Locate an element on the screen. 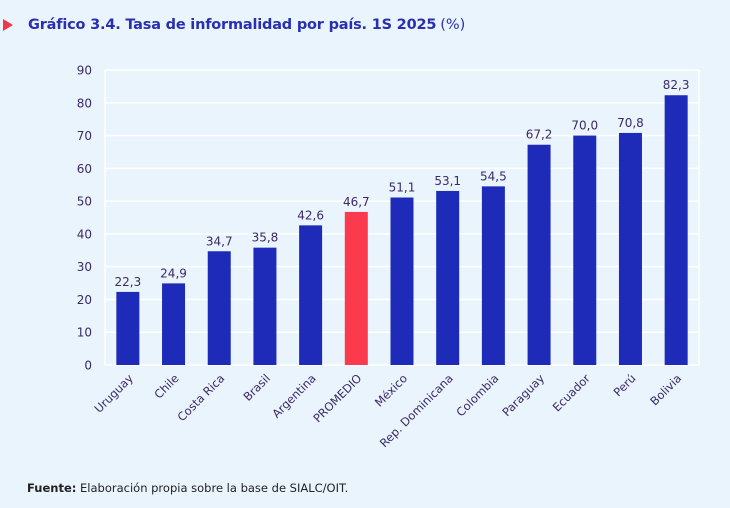 Image resolution: width=730 pixels, height=508 pixels. value-label: 54,5 is located at coordinates (493, 176).